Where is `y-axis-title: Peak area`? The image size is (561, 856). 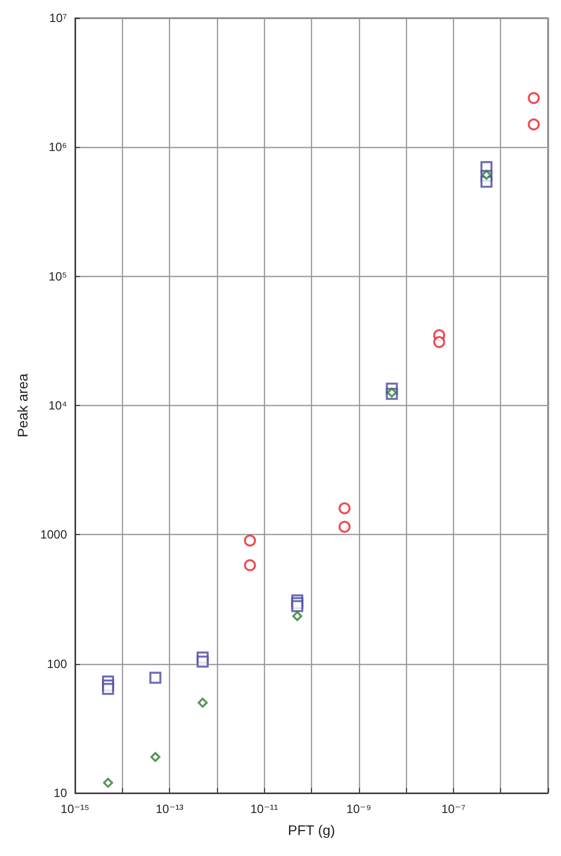
y-axis-title: Peak area is located at coordinates (22, 405).